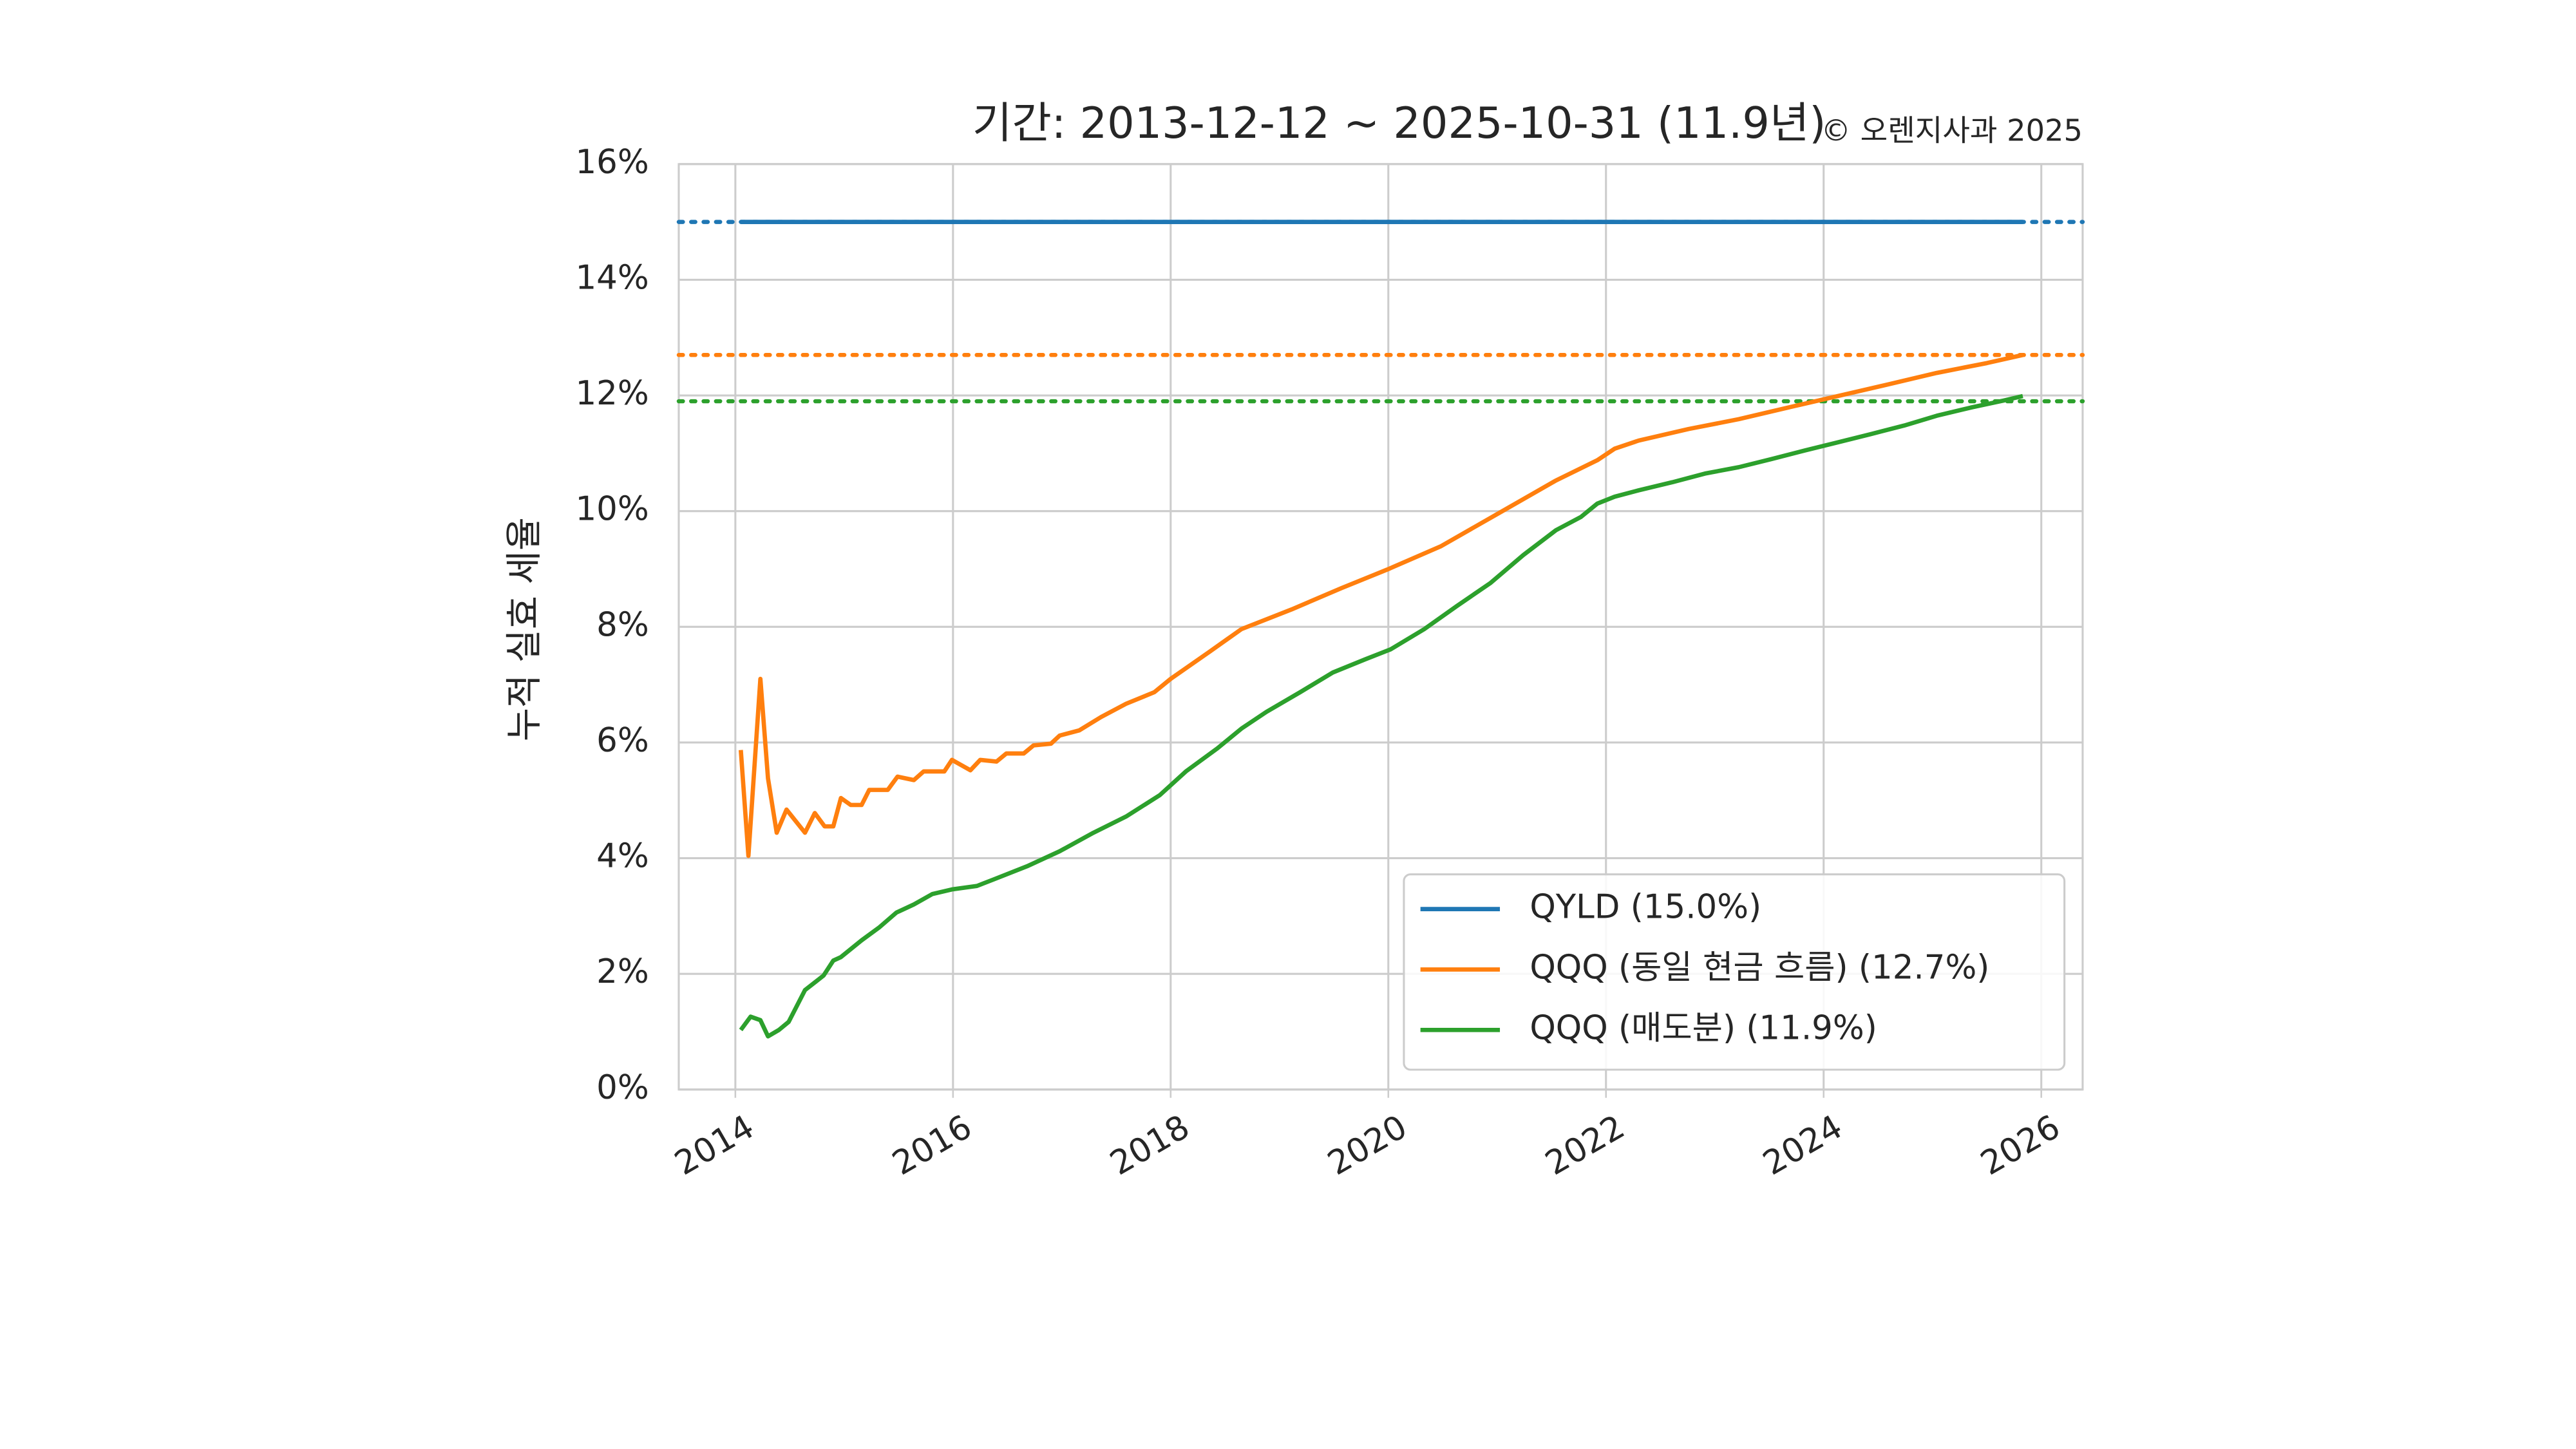 This screenshot has height=1449, width=2576. Describe the element at coordinates (715, 1145) in the screenshot. I see `x-tick-label: 2014` at that location.